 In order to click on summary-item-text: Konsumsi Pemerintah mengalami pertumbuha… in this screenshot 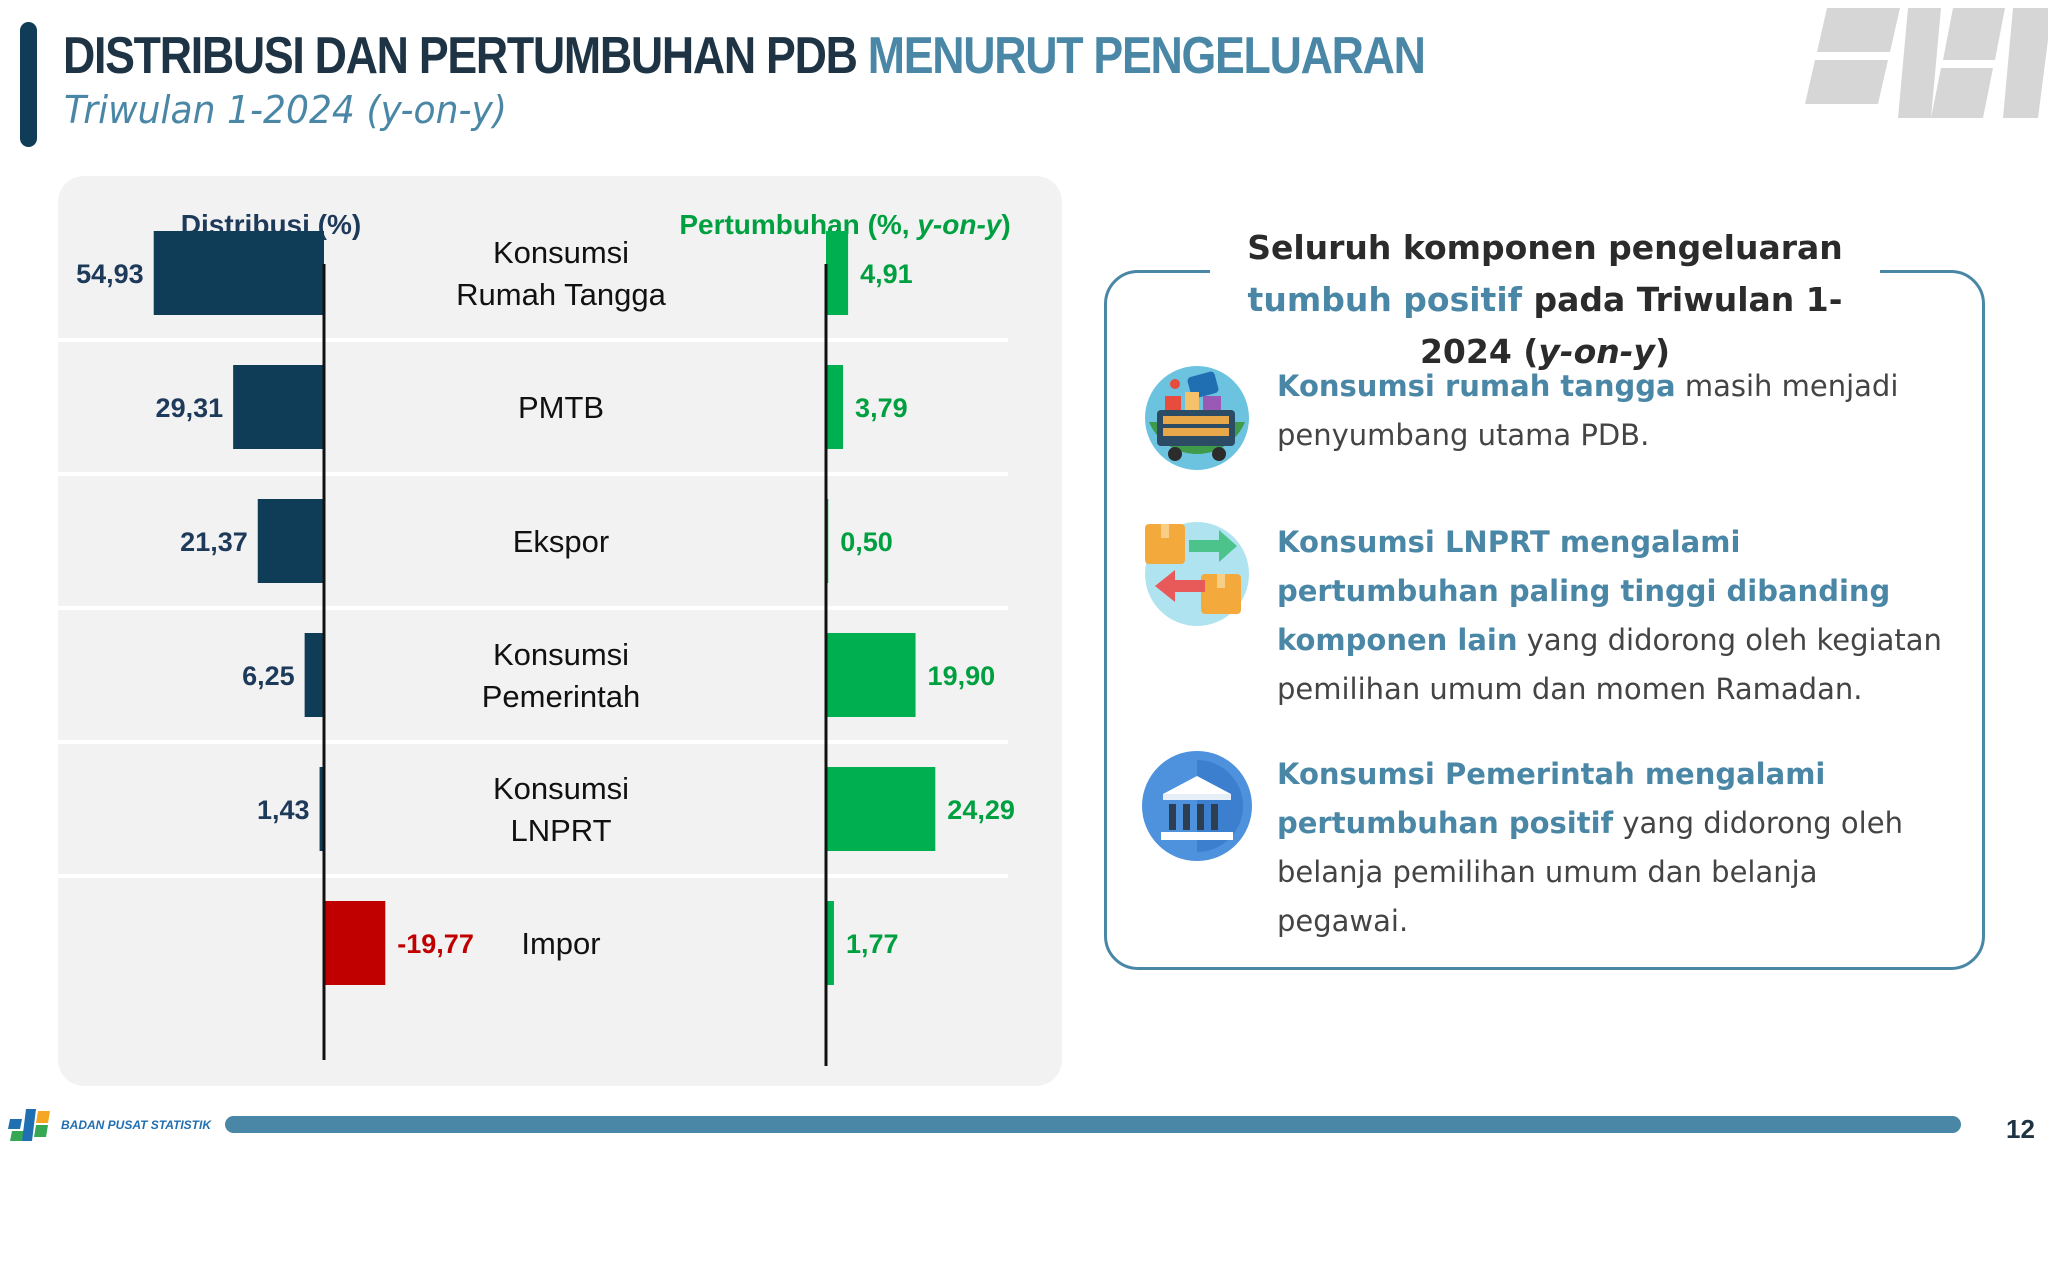, I will do `click(1590, 847)`.